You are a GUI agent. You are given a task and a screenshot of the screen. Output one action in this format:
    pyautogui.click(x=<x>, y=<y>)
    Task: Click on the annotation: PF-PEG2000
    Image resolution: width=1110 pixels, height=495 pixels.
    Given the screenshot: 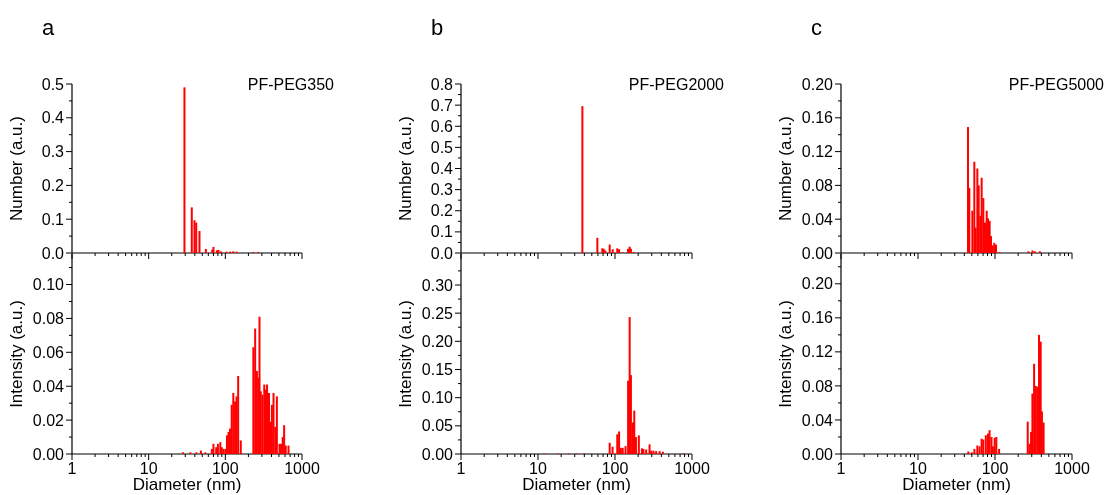 What is the action you would take?
    pyautogui.click(x=676, y=84)
    